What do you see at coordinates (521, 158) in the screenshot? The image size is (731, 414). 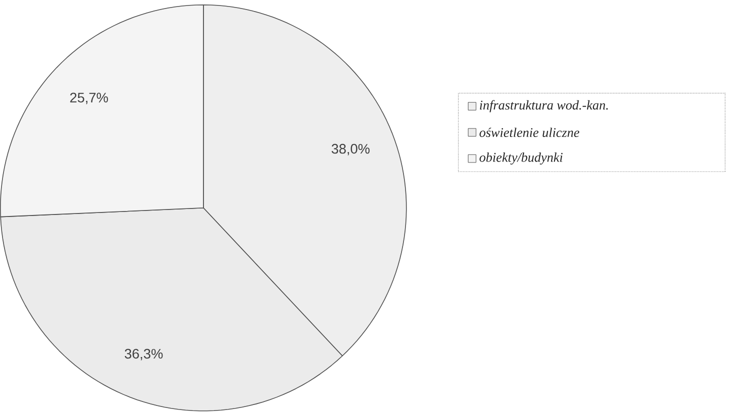 I see `legend-label: obiekty/budynki` at bounding box center [521, 158].